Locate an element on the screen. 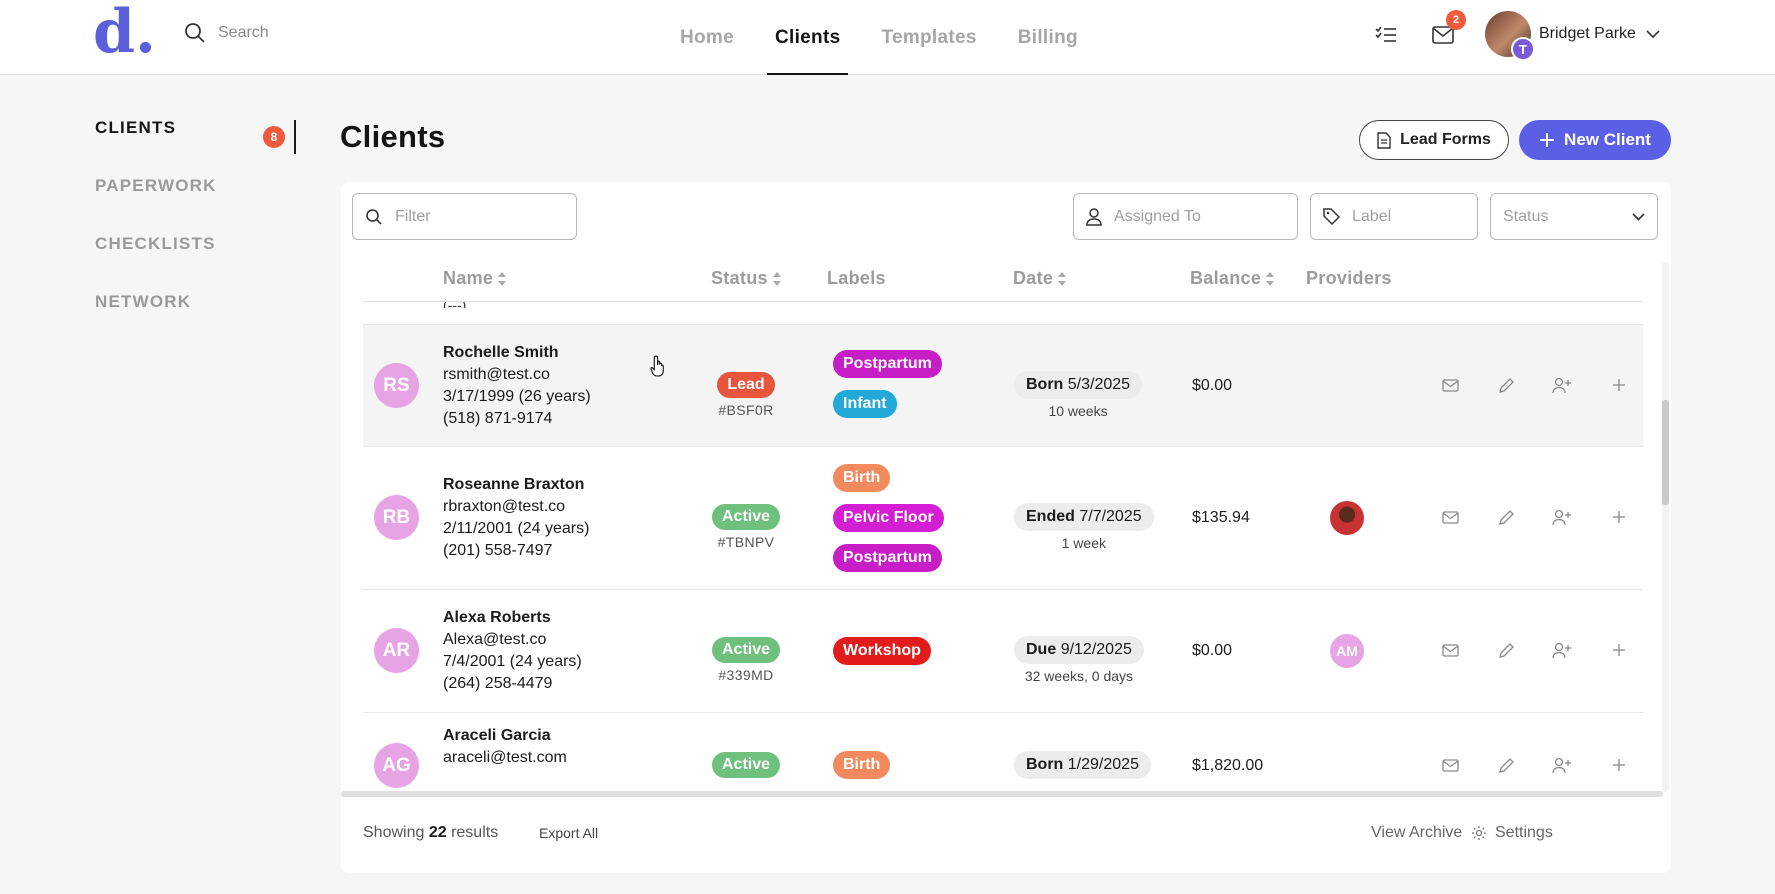 The height and width of the screenshot is (894, 1775). view-archive-link: View Archive is located at coordinates (1417, 832).